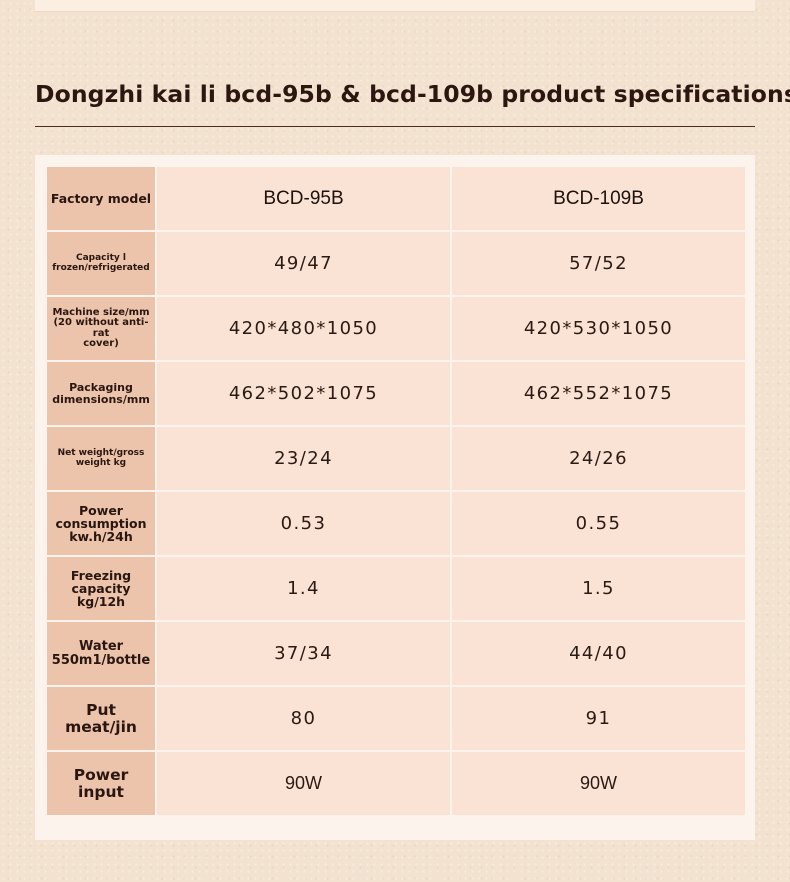 The width and height of the screenshot is (790, 882). I want to click on table-row-power-input: Power input 90W 90W, so click(396, 783).